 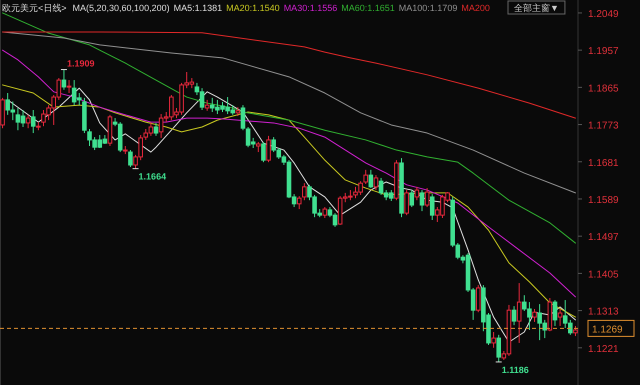 I want to click on y-tick-label: 1.1589, so click(x=604, y=200).